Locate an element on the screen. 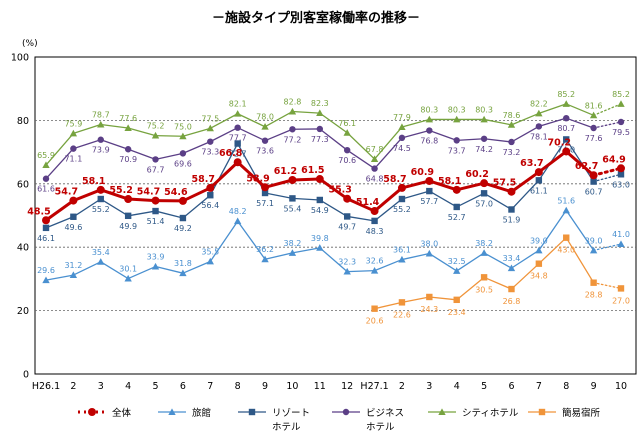  x-tick-label: 6 is located at coordinates (511, 386).